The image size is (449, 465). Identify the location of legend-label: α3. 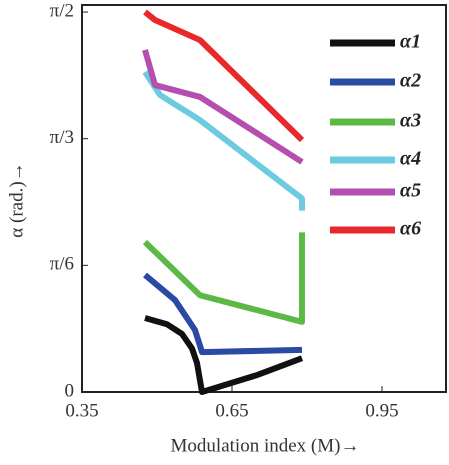
(410, 121).